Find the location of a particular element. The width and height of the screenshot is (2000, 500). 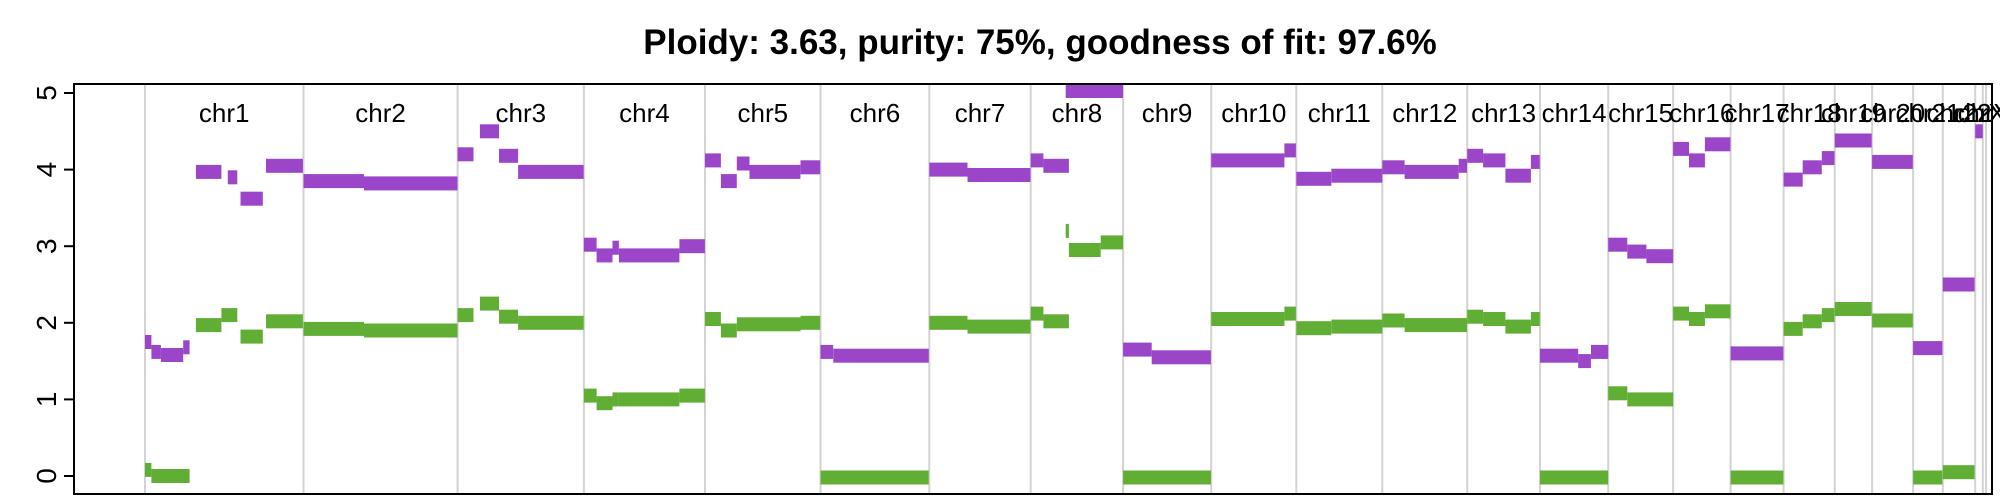

chromosome-label-chr4: chr4 is located at coordinates (644, 113).